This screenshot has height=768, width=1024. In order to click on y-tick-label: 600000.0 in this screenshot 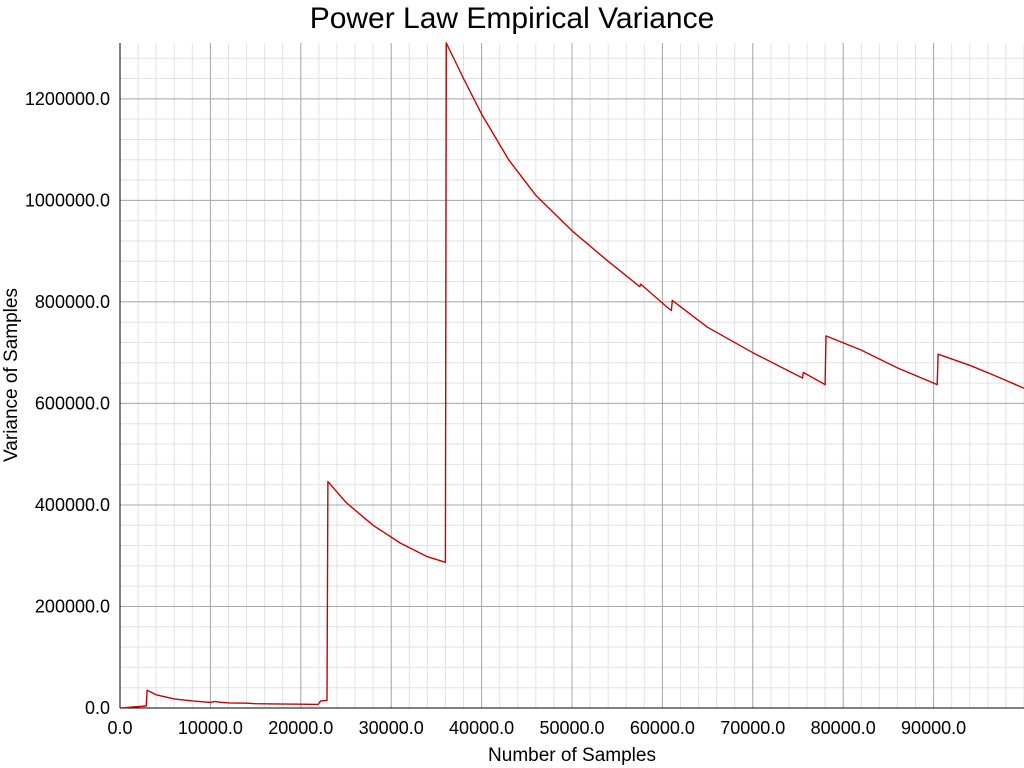, I will do `click(72, 403)`.